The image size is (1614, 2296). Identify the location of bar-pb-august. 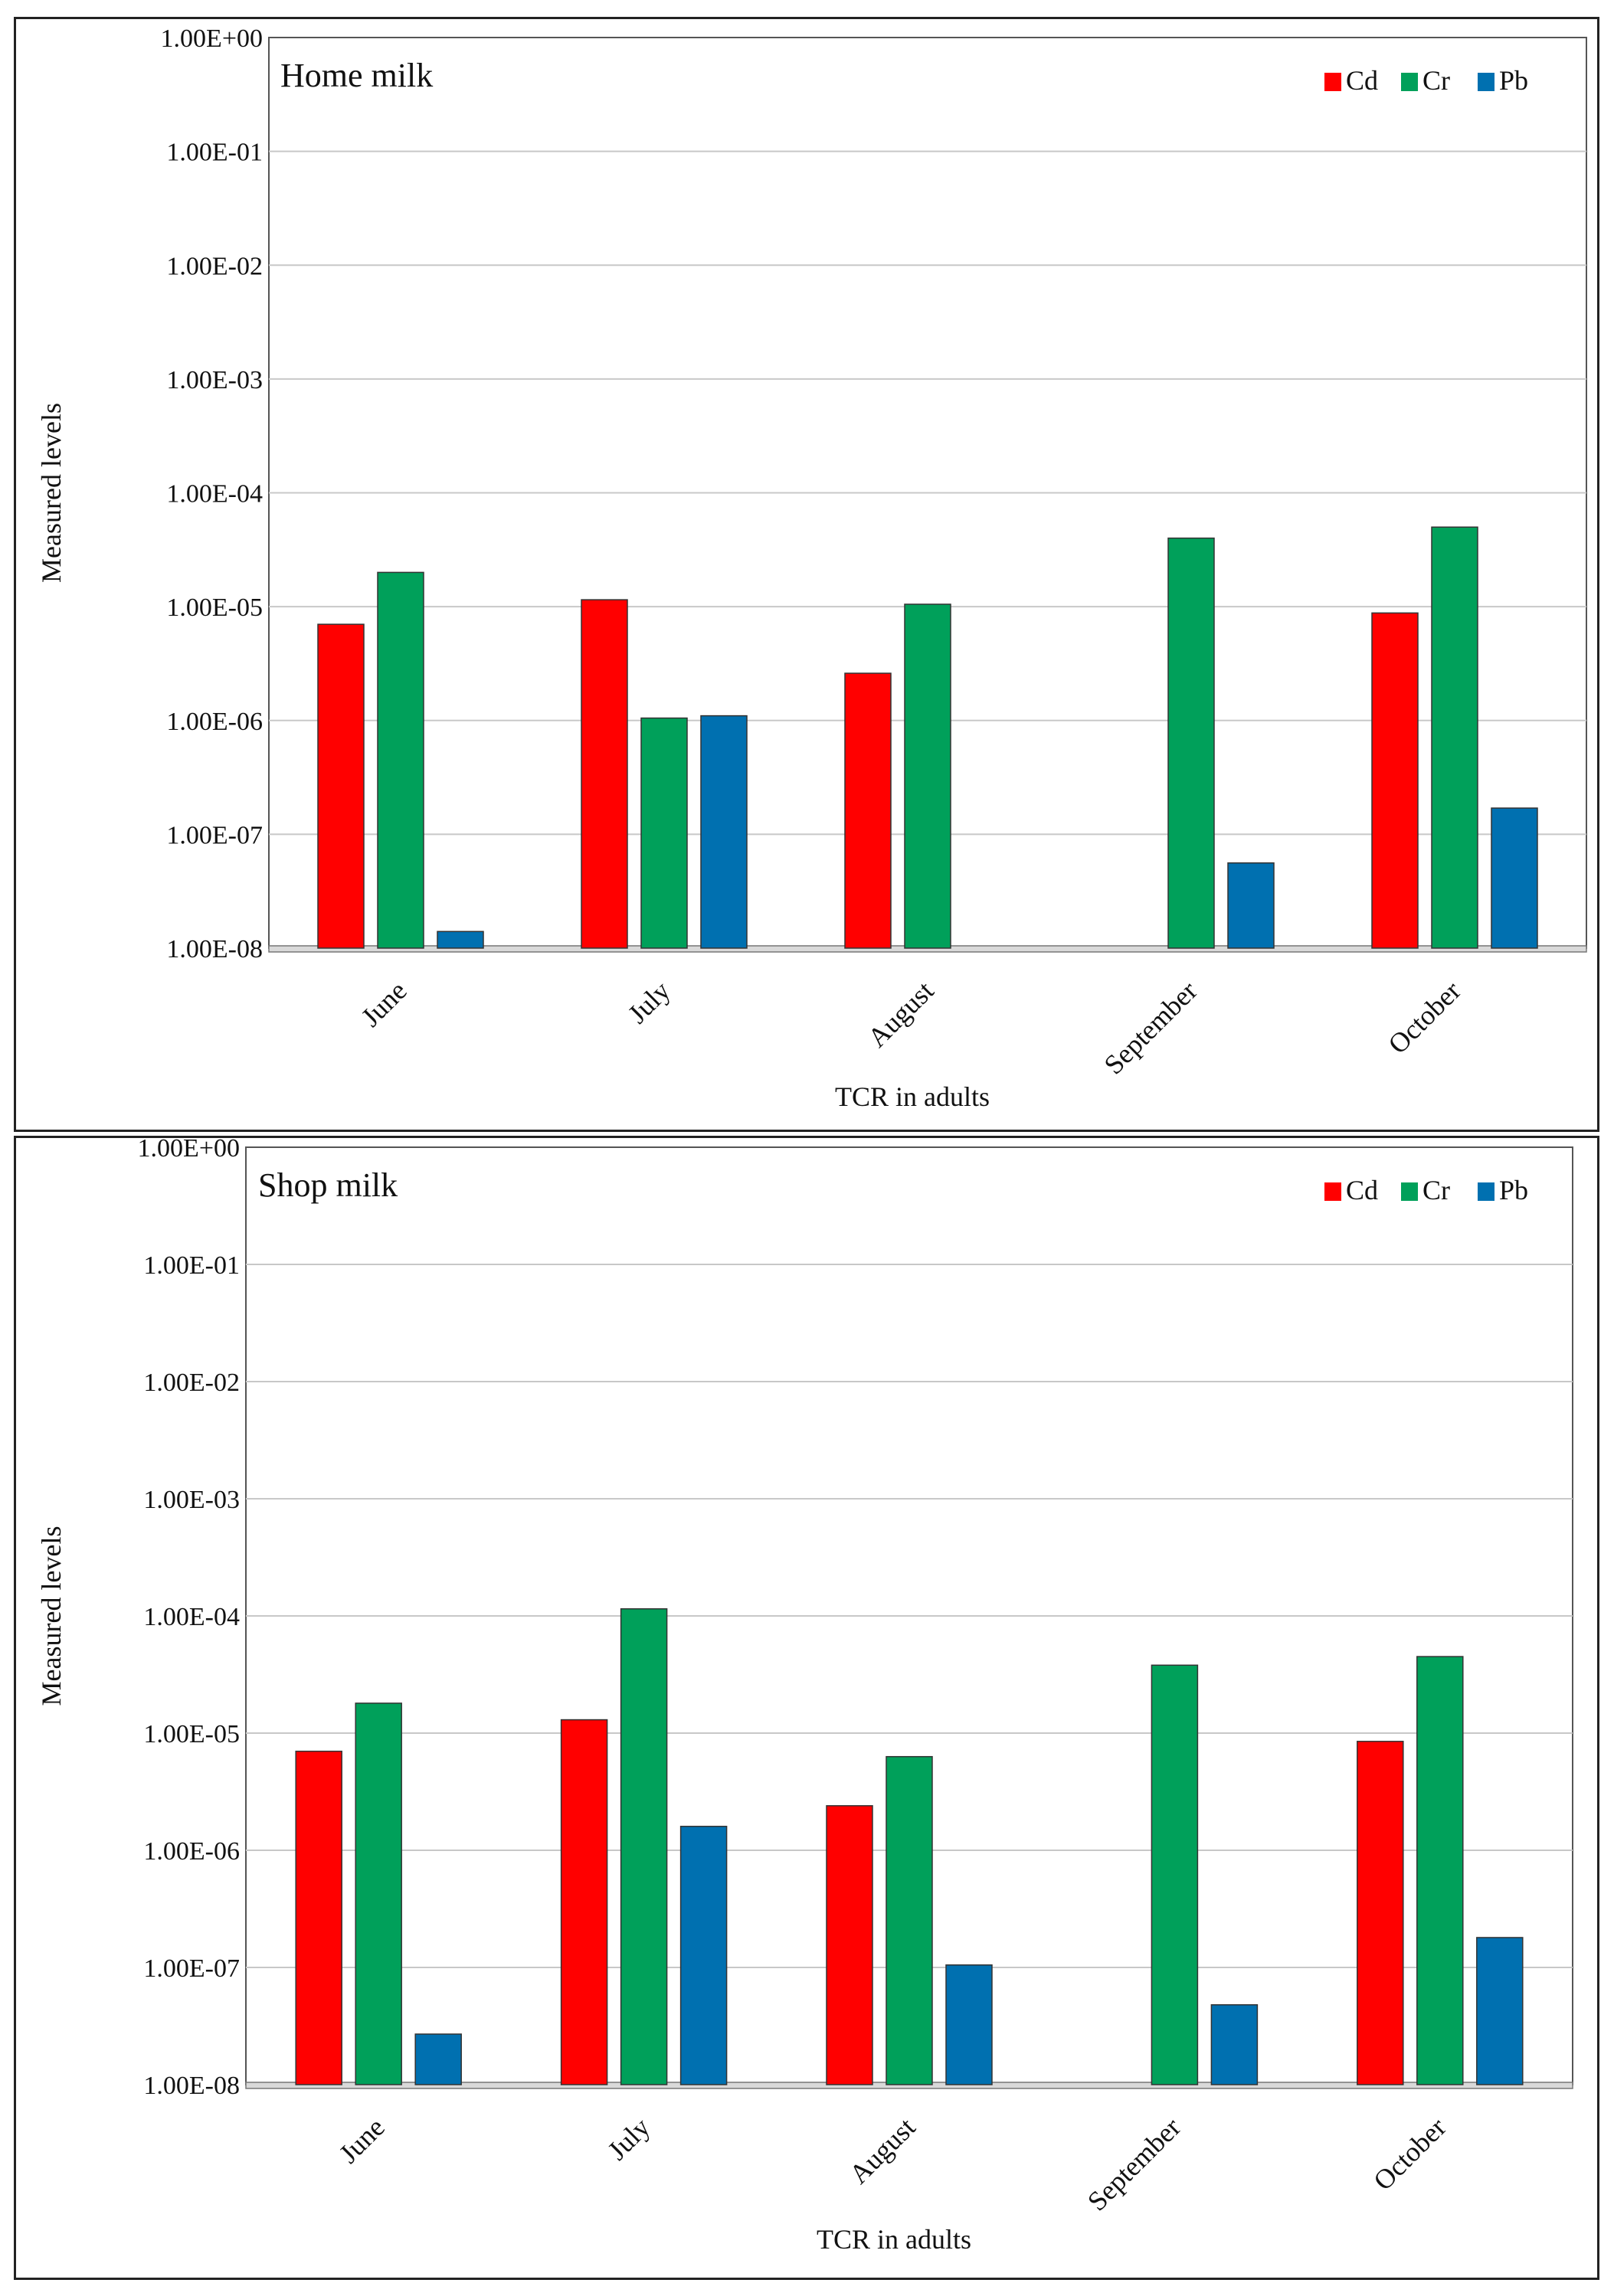
(969, 2024).